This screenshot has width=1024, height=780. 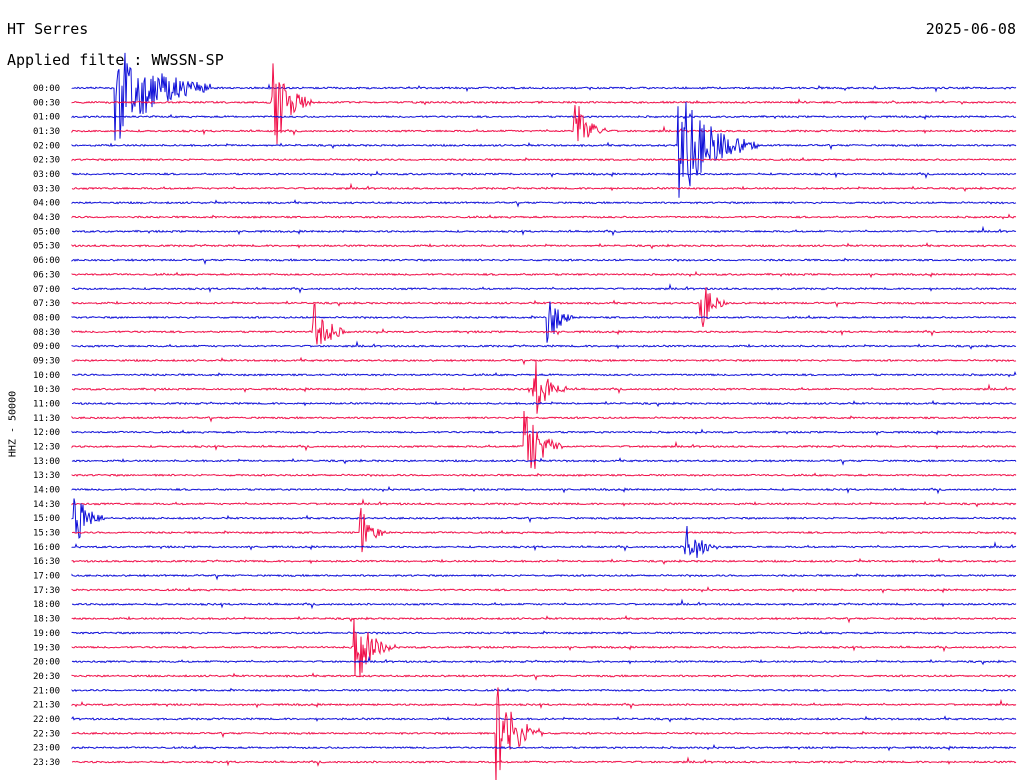 What do you see at coordinates (46, 275) in the screenshot?
I see `time-label: 06:30` at bounding box center [46, 275].